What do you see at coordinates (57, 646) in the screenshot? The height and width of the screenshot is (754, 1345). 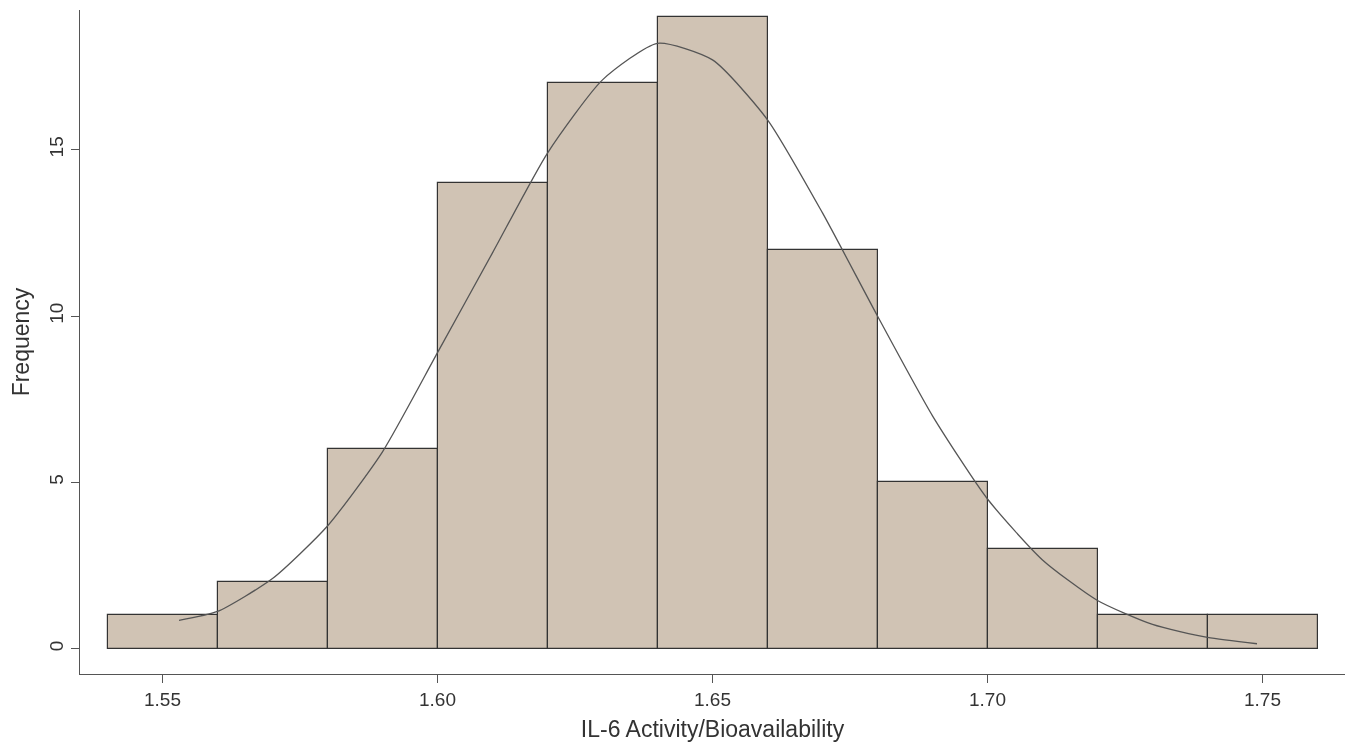 I see `y-tick-label: 0` at bounding box center [57, 646].